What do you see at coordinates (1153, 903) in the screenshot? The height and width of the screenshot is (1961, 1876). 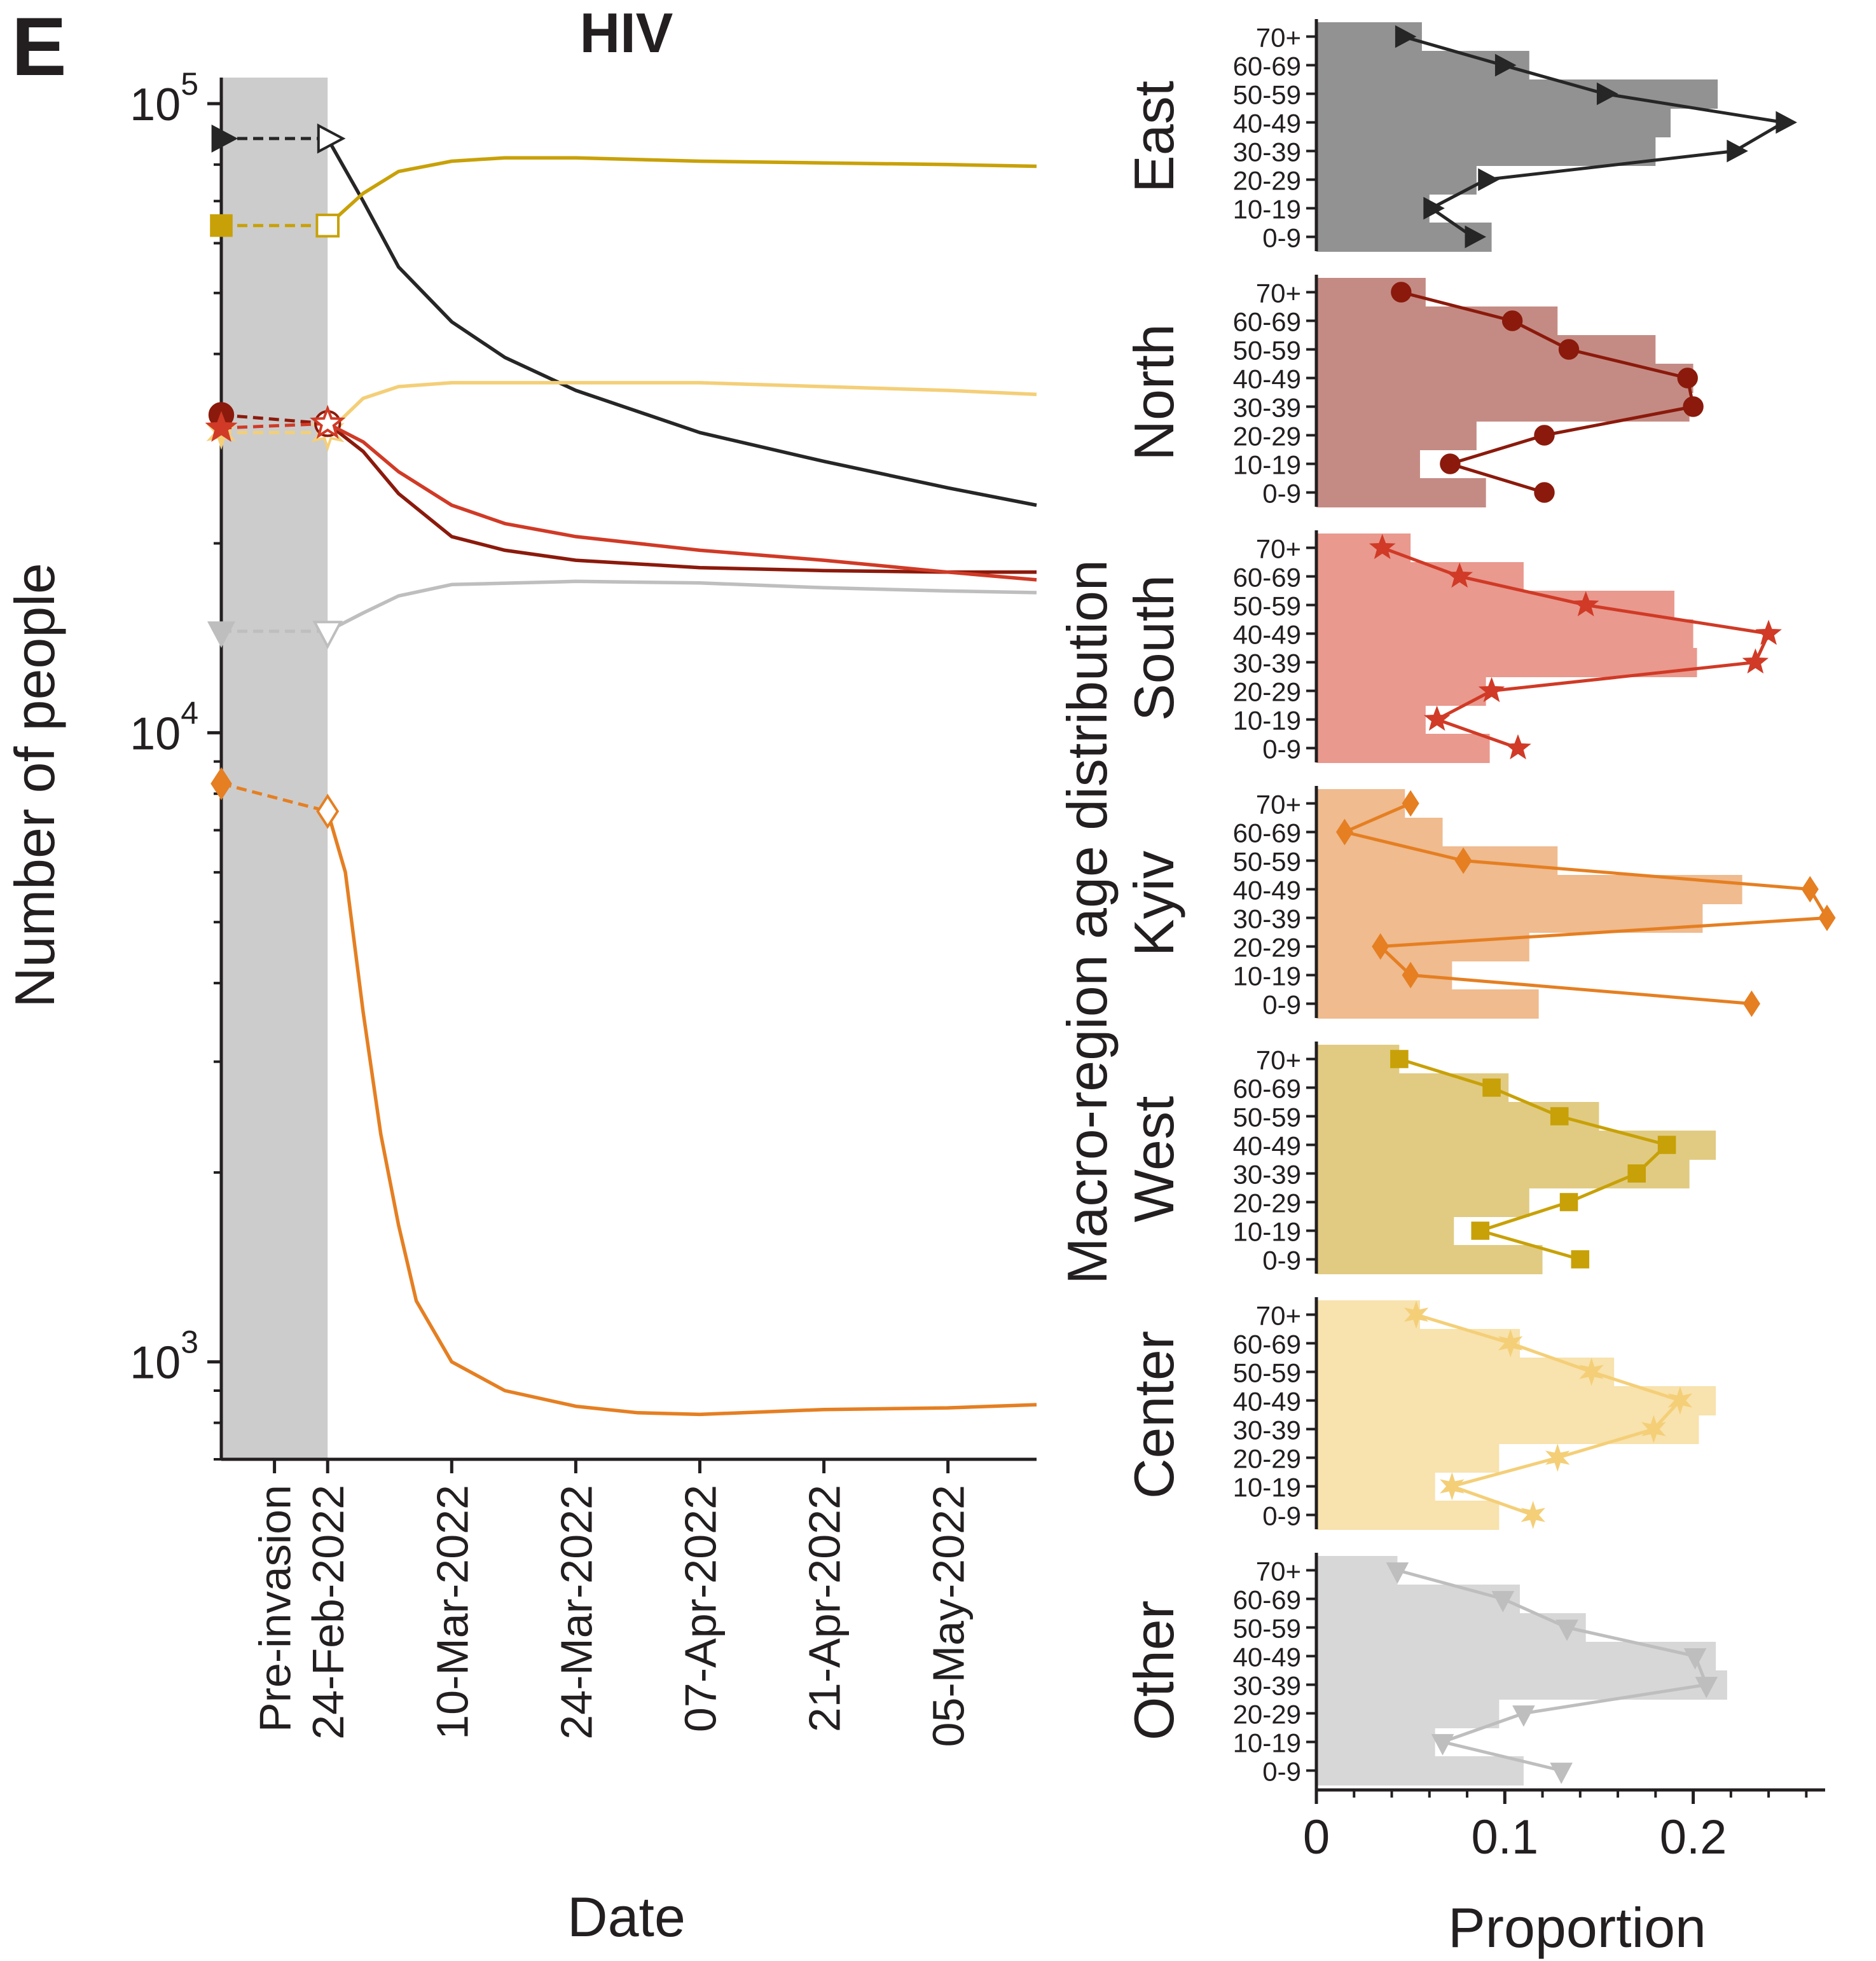 I see `region-label: Kyiv` at bounding box center [1153, 903].